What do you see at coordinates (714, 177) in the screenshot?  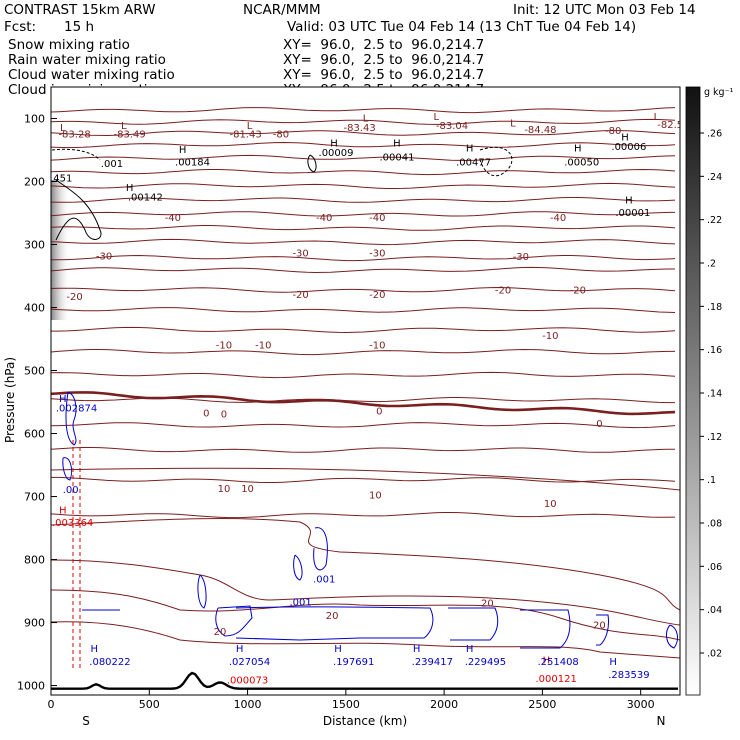 I see `colorbar-tick-label: .24` at bounding box center [714, 177].